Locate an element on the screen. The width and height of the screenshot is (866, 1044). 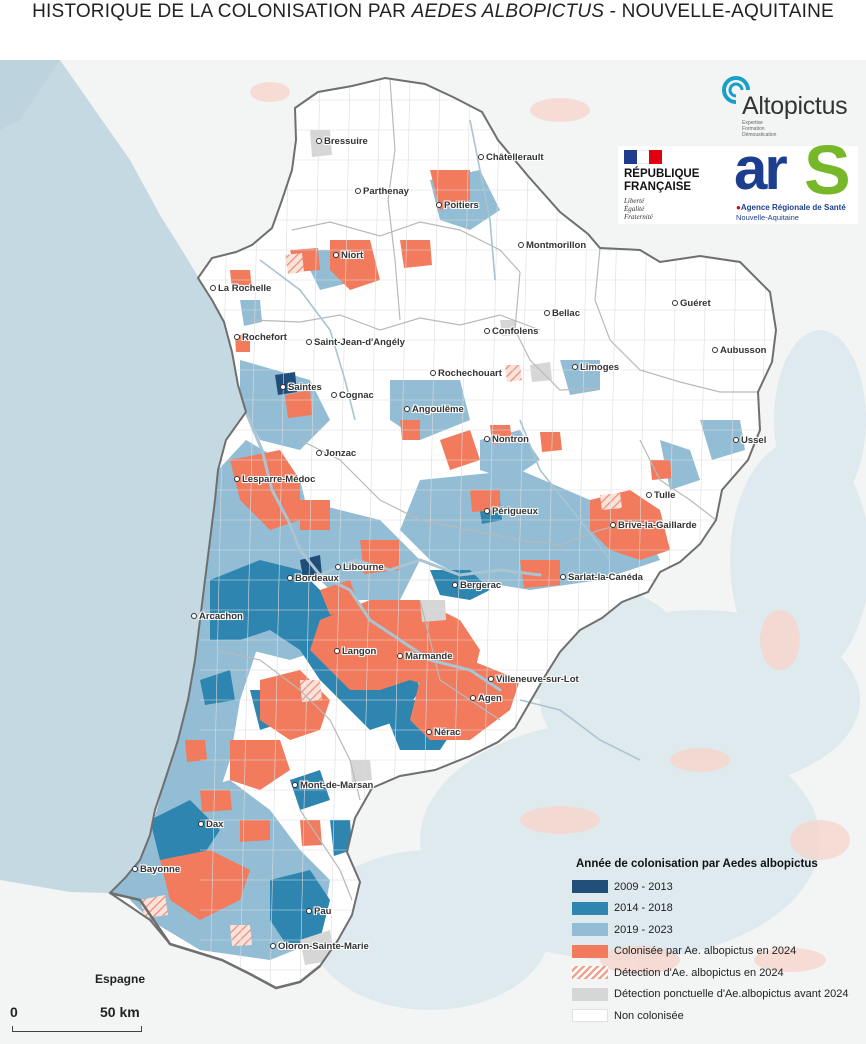
city-label: Pau is located at coordinates (318, 911).